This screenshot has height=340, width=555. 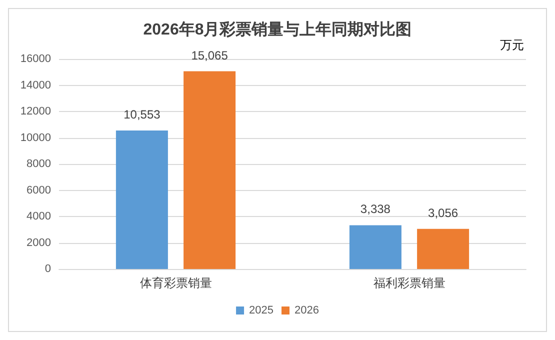 I want to click on data-label: 10,553, so click(x=142, y=114).